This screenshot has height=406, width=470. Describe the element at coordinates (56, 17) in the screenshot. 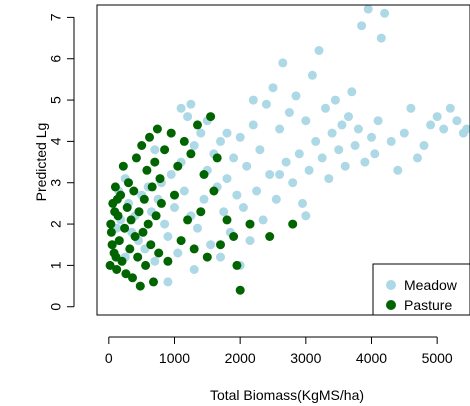

I see `y-tick-label-7: 7` at that location.